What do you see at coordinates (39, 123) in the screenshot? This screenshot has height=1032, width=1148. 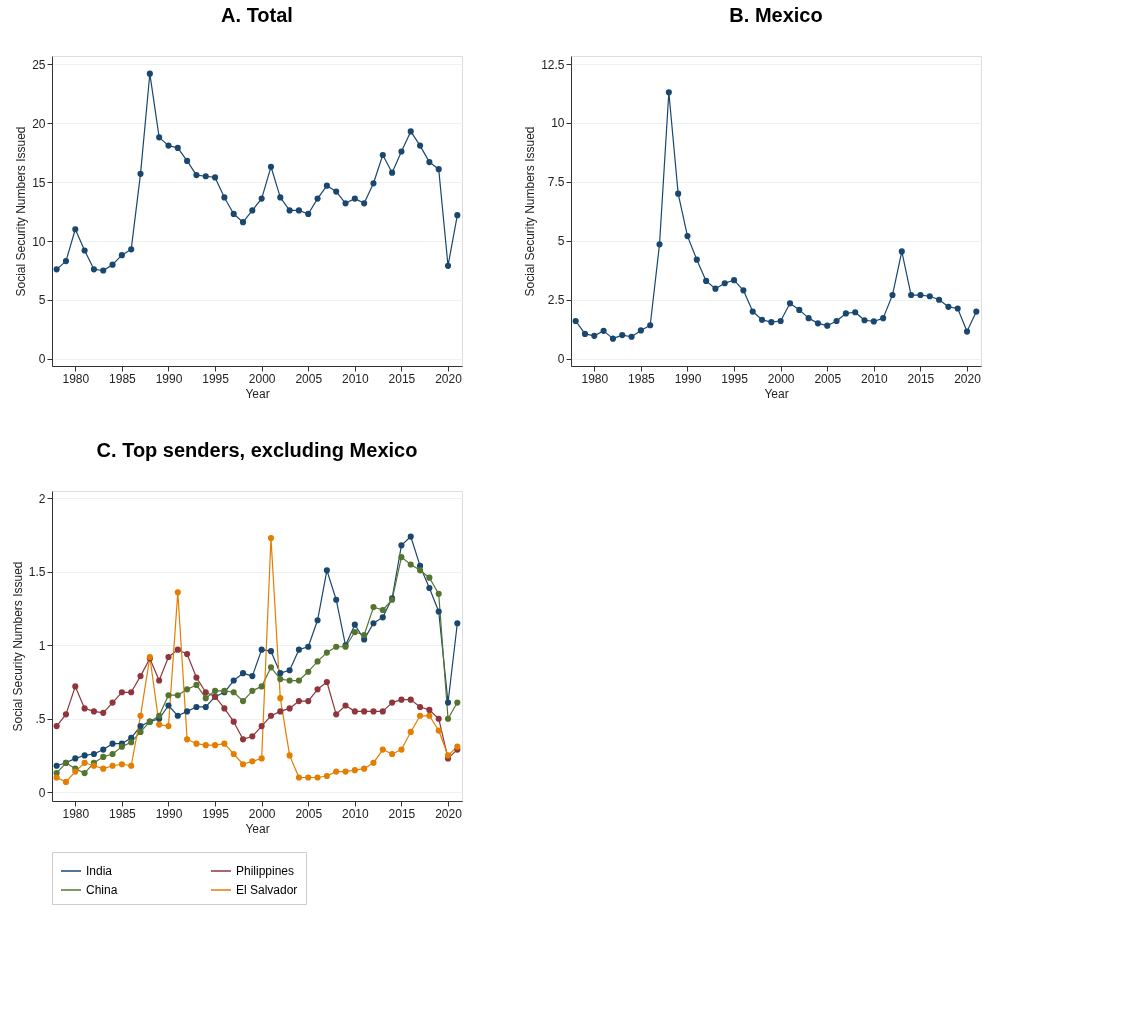 I see `y-tick-label: 20` at bounding box center [39, 123].